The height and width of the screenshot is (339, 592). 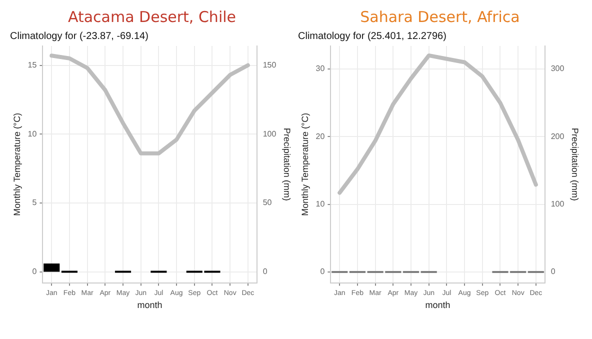 I want to click on y-tick-label: 5, so click(x=35, y=203).